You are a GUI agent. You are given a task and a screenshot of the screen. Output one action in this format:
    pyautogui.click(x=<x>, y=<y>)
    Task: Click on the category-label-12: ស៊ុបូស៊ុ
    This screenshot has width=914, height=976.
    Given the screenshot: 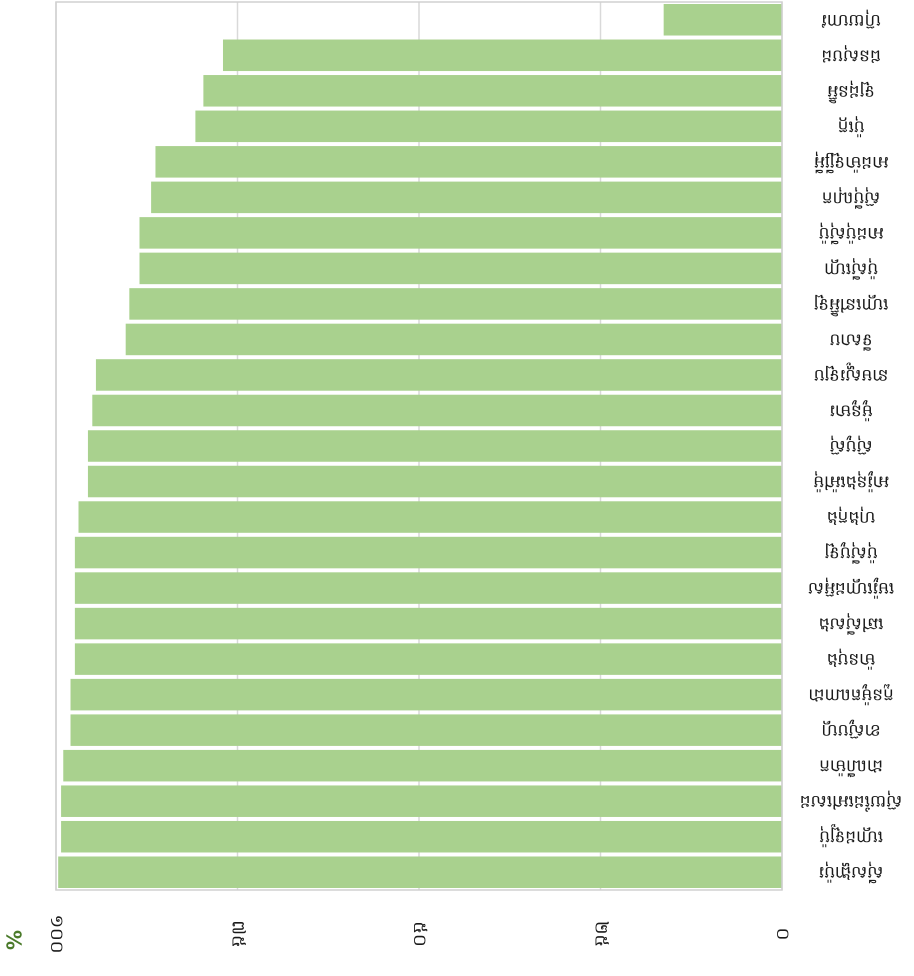 What is the action you would take?
    pyautogui.click(x=850, y=445)
    